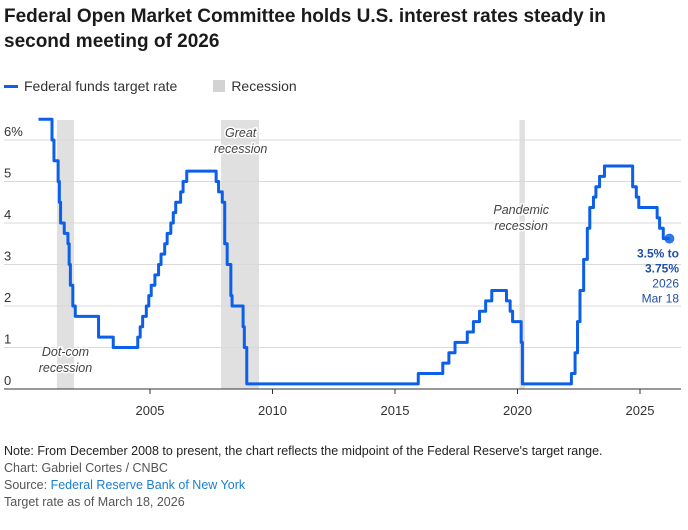  I want to click on source-prefix: Source:, so click(27, 485).